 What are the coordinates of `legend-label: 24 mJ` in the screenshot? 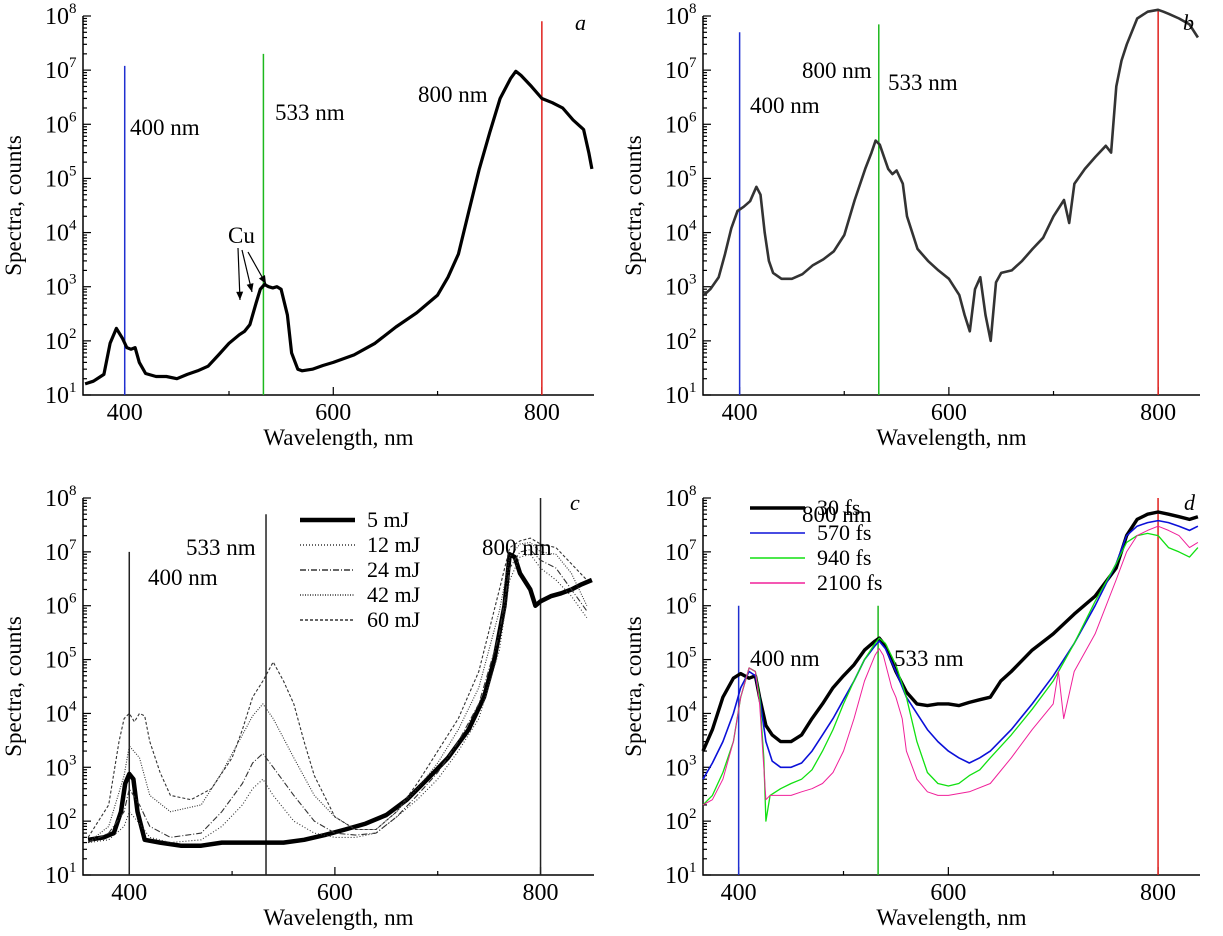 It's located at (394, 569).